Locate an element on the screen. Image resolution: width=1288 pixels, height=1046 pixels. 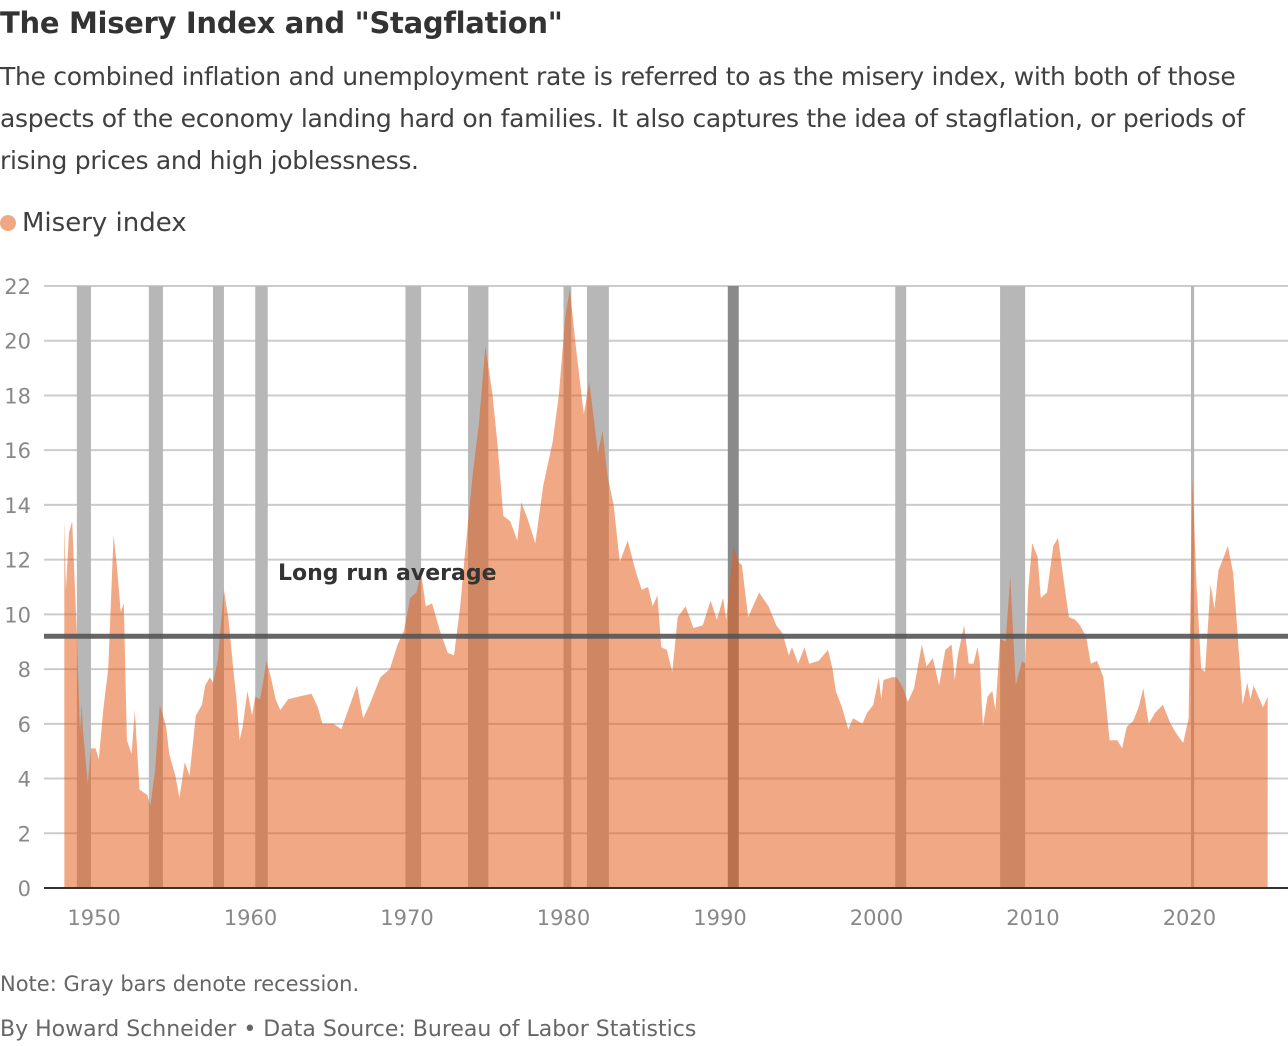
x-tick-label: 2020 is located at coordinates (1189, 918).